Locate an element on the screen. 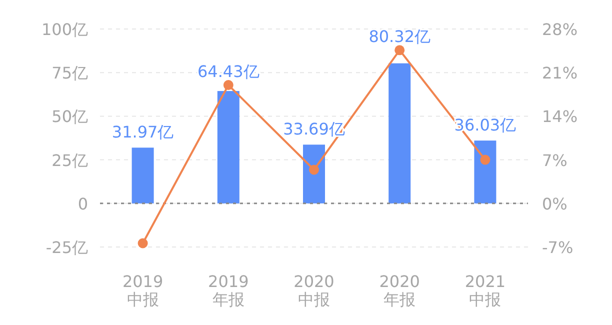  y2-tick-label: 21% is located at coordinates (560, 73).